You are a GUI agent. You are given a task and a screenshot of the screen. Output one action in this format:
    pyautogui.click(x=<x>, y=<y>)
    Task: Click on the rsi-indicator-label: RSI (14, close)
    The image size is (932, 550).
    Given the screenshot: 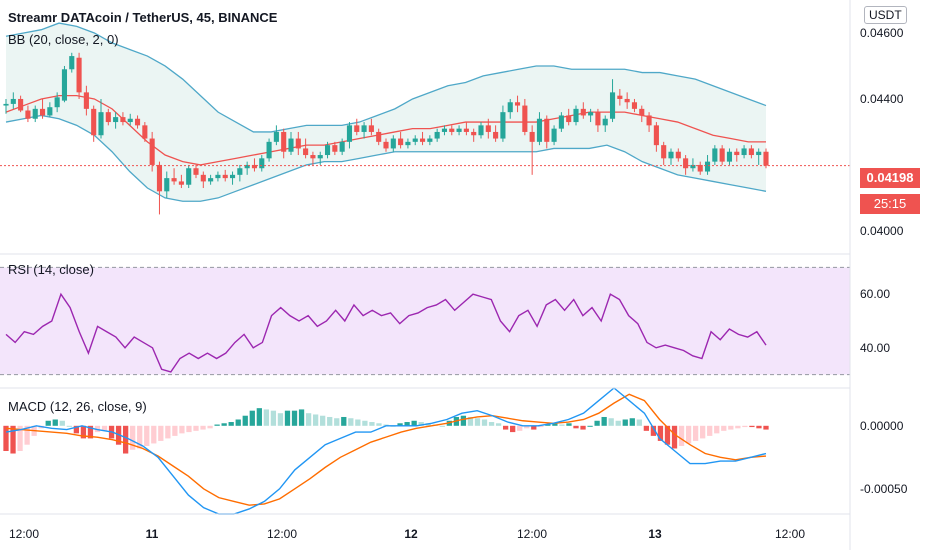 What is the action you would take?
    pyautogui.click(x=51, y=269)
    